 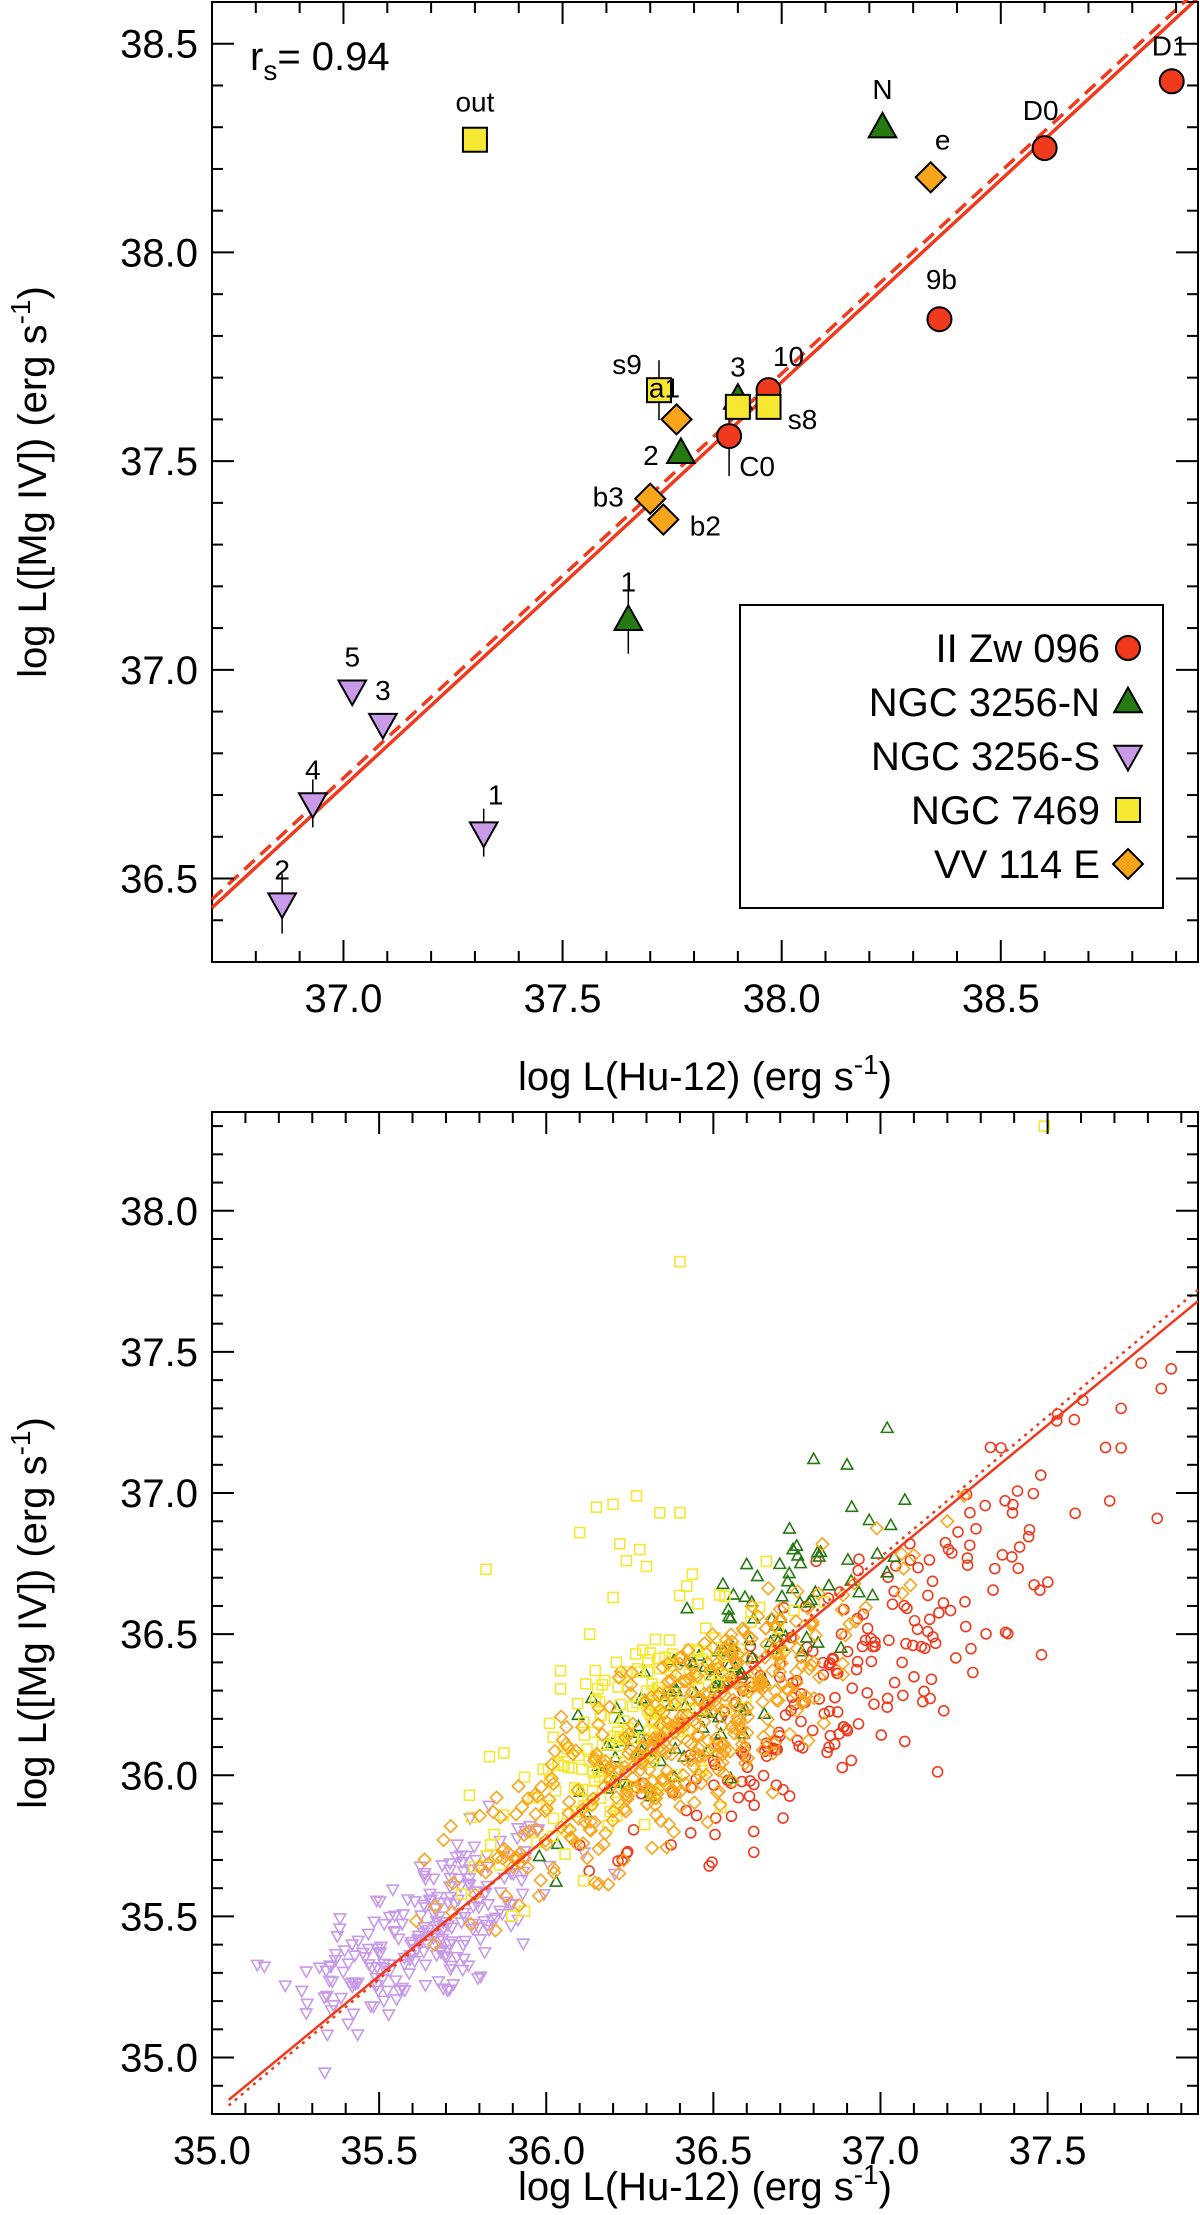 What do you see at coordinates (1044, 148) in the screenshot?
I see `iizw096-point` at bounding box center [1044, 148].